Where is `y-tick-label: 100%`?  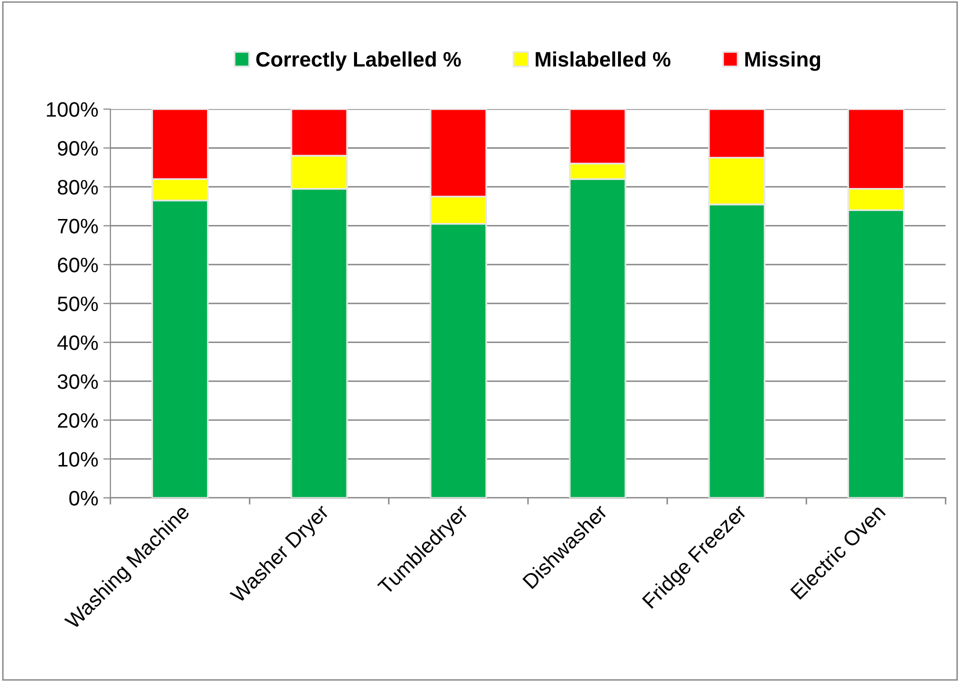 y-tick-label: 100% is located at coordinates (72, 109).